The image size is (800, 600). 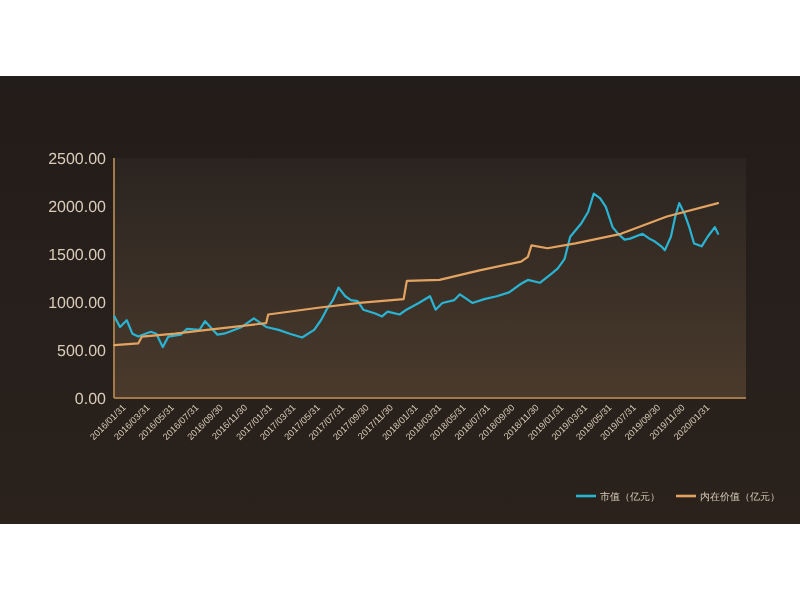 What do you see at coordinates (78, 206) in the screenshot?
I see `y-tick-label: 2000.00` at bounding box center [78, 206].